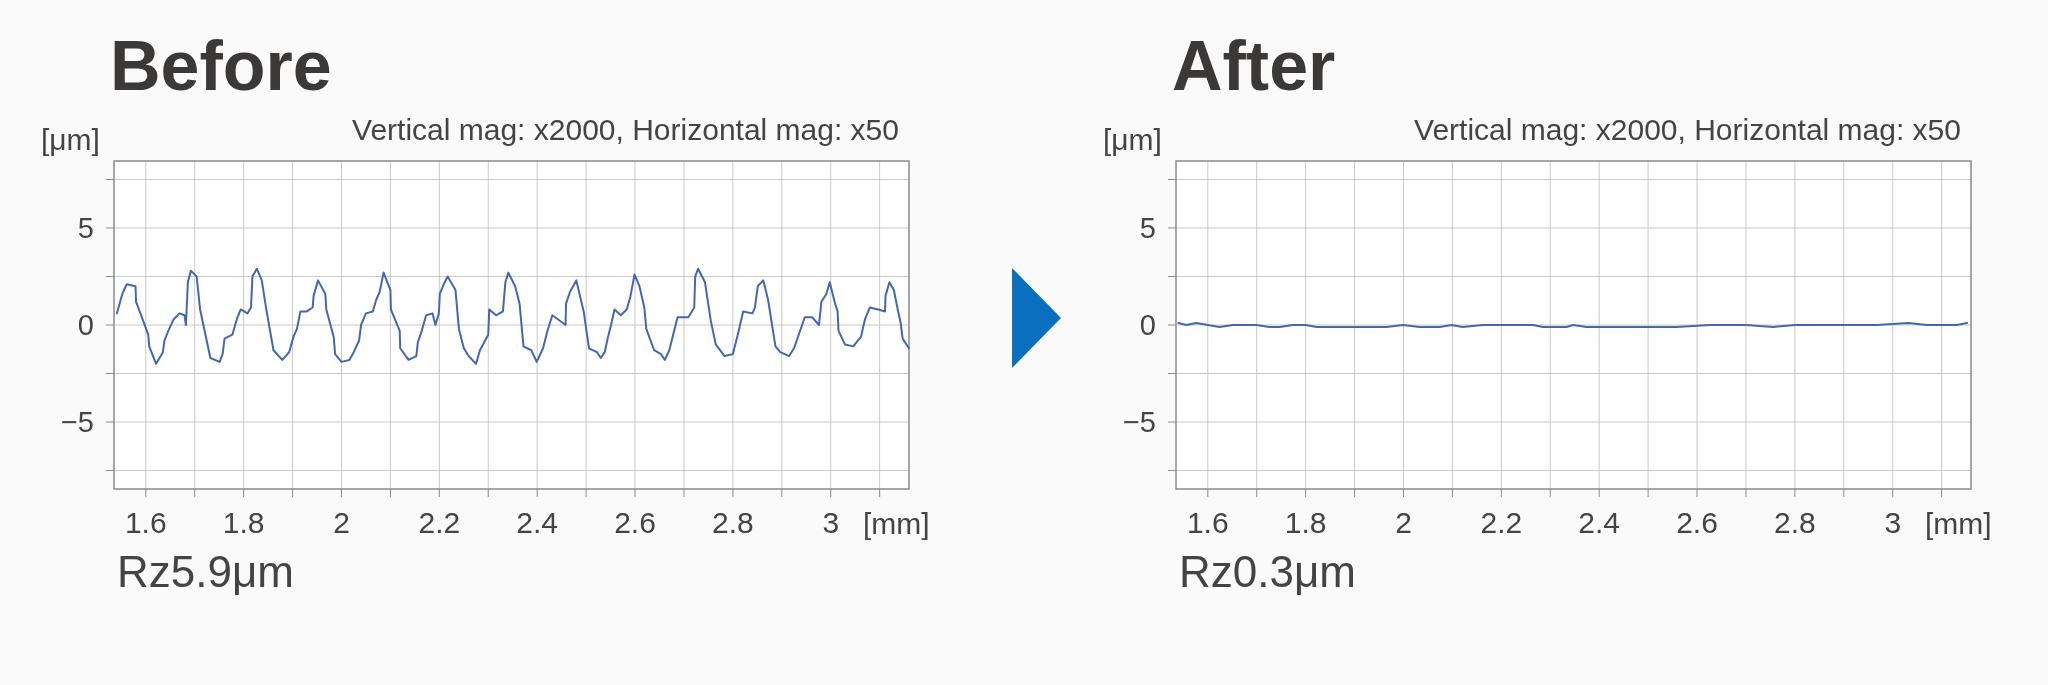 Image resolution: width=2048 pixels, height=685 pixels. Describe the element at coordinates (512, 316) in the screenshot. I see `line-series` at that location.